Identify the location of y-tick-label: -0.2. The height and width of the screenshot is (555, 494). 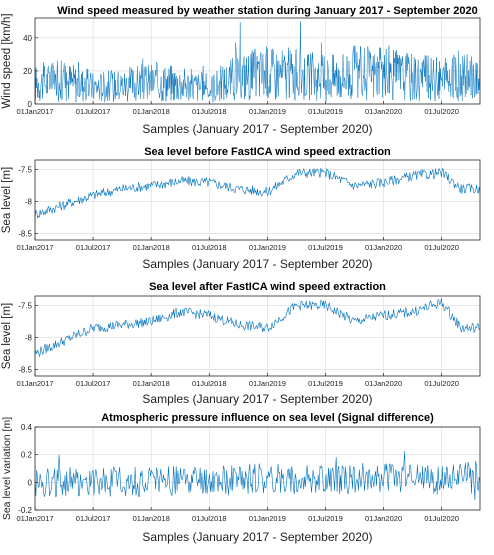
(25, 510).